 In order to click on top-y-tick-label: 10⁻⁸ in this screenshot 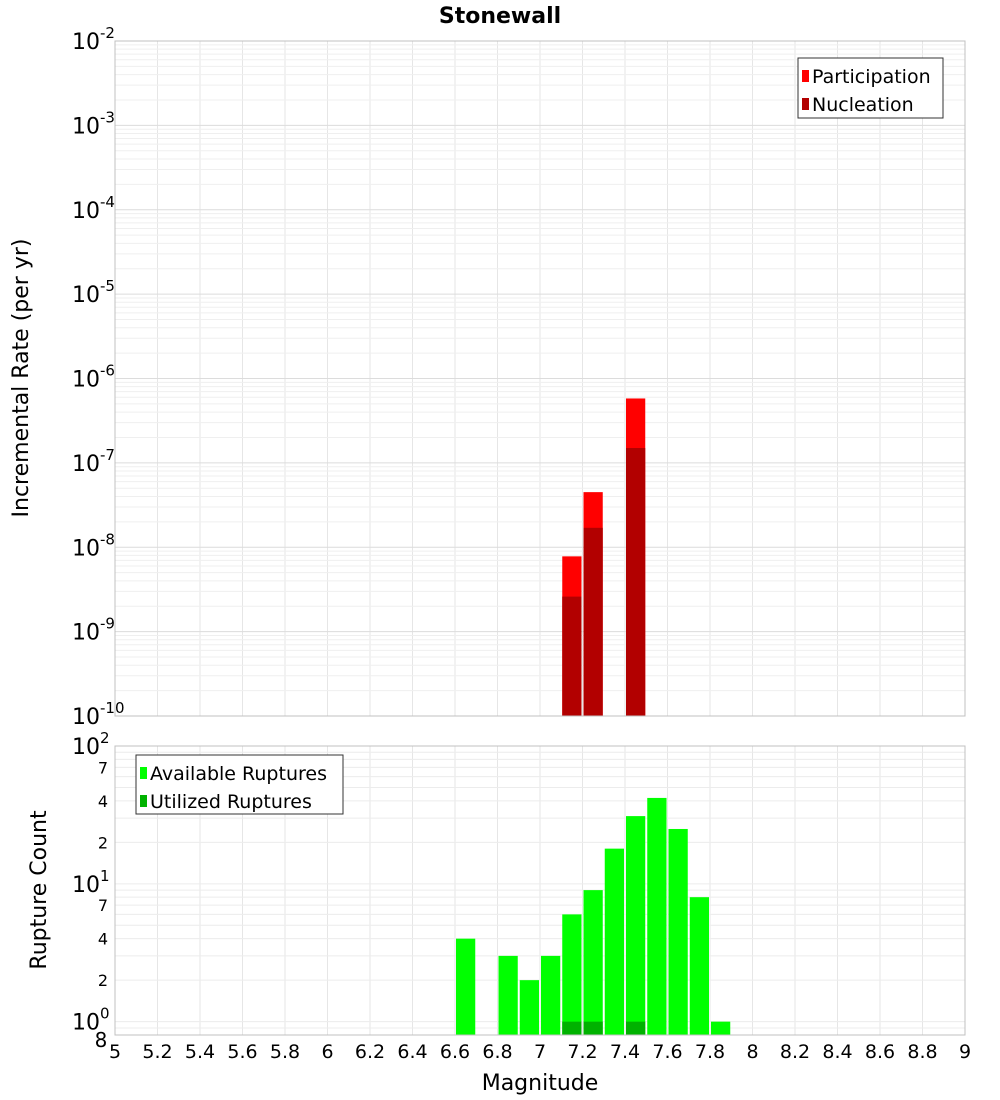, I will do `click(93, 545)`.